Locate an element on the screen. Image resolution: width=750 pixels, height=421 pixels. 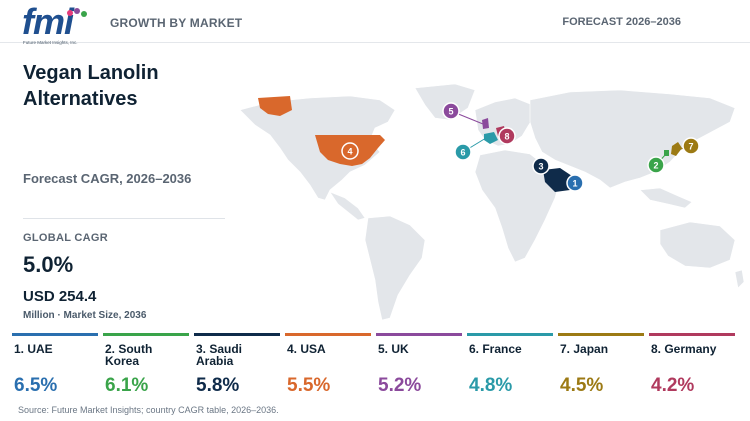
country-cagr-value: 5.5% is located at coordinates (309, 385).